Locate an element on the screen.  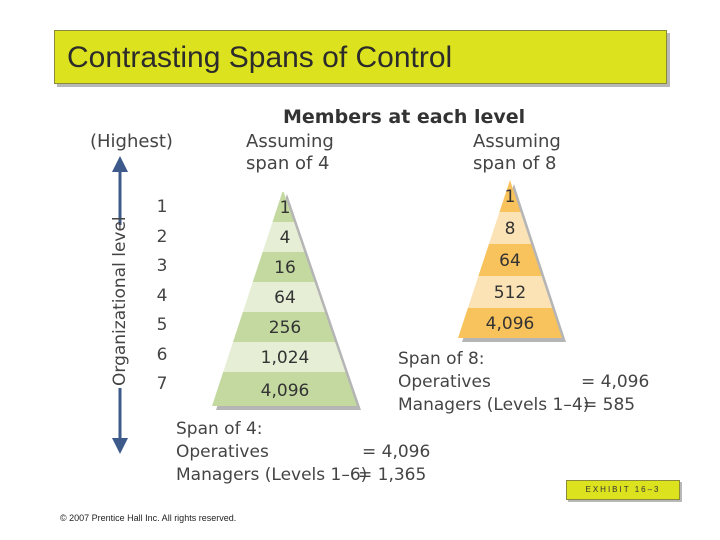
span4-managers-value: = 1,365 is located at coordinates (392, 475).